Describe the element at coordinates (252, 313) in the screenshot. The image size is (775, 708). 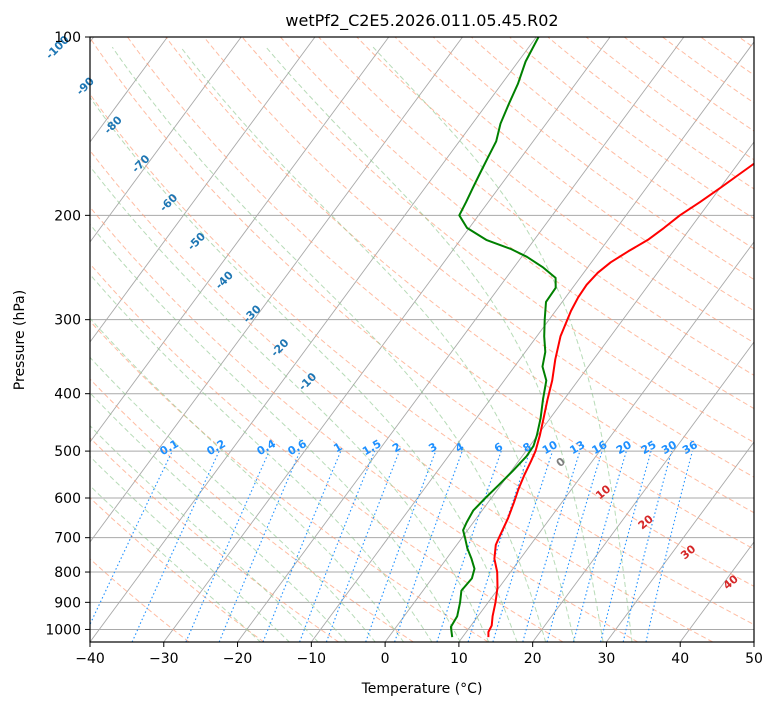
I see `isotherm-label: -30` at that location.